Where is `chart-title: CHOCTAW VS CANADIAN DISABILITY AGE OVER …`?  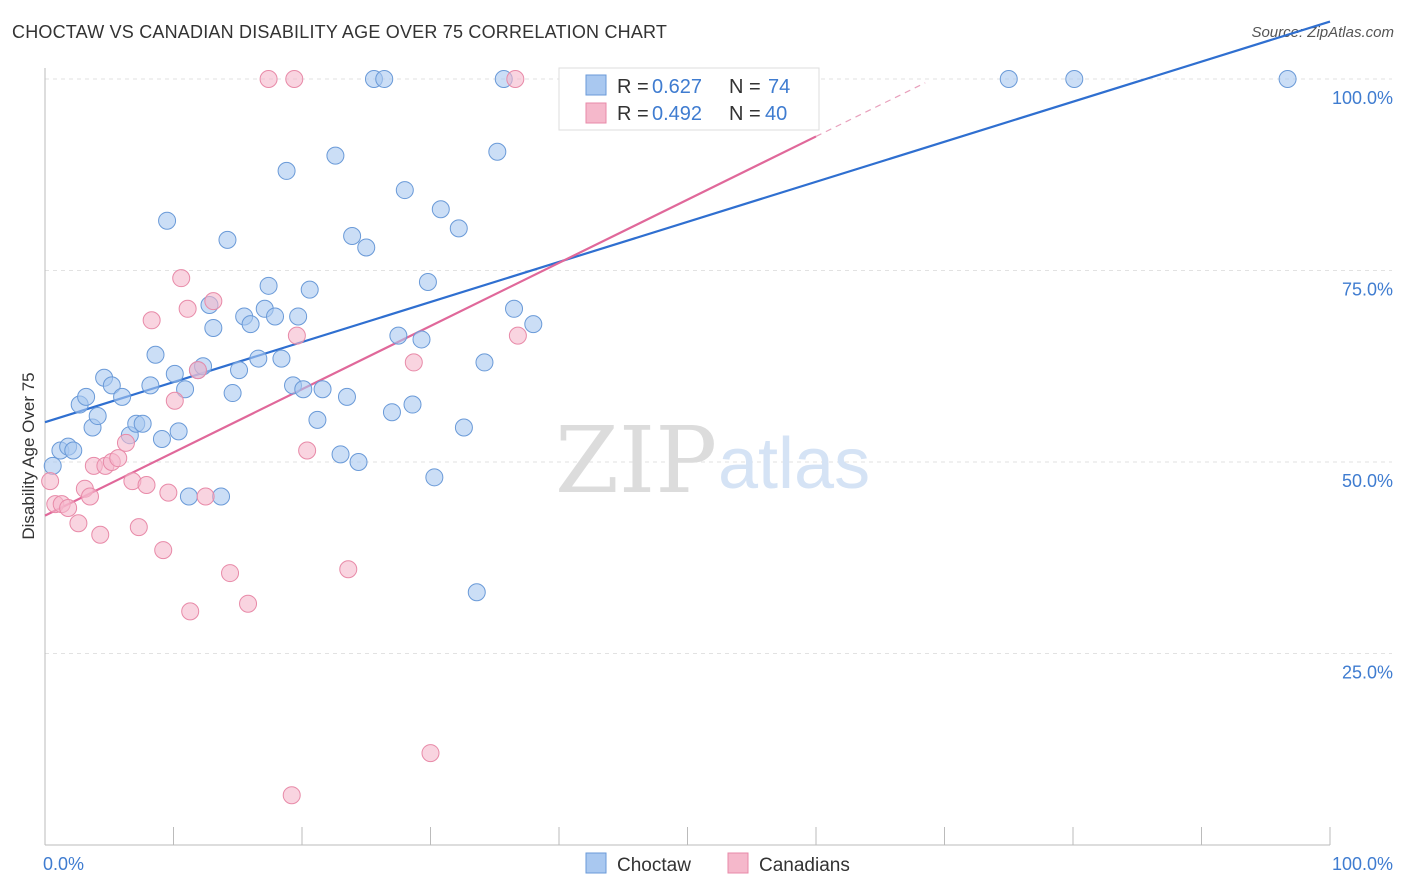 chart-title: CHOCTAW VS CANADIAN DISABILITY AGE OVER … is located at coordinates (340, 32).